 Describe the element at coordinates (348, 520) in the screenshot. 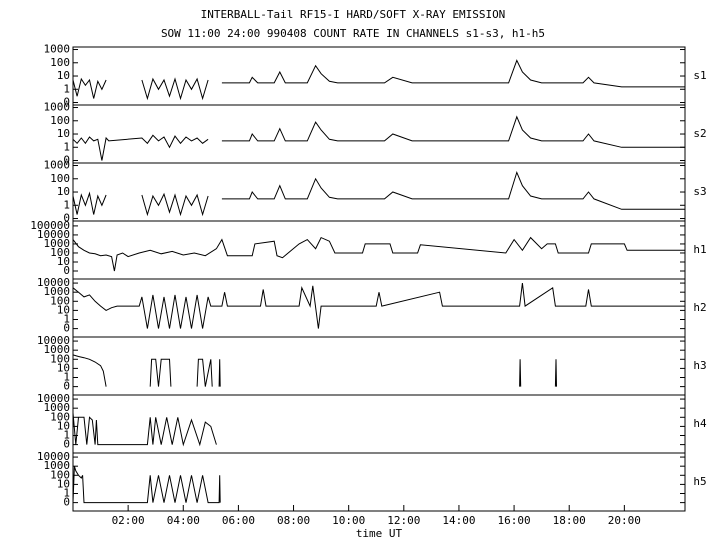

I see `x-tick-label: 10:00` at that location.